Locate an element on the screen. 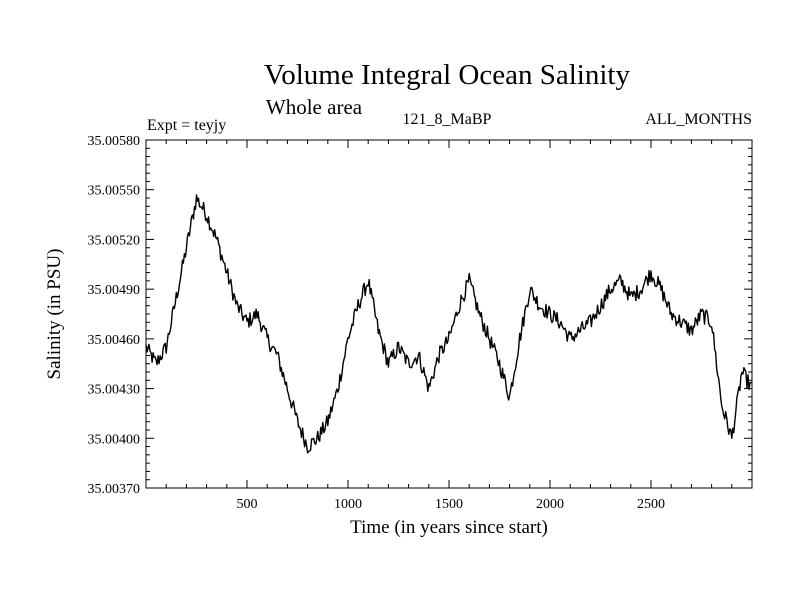 The image size is (800, 600). y-tick-label: 35.00490 is located at coordinates (114, 290).